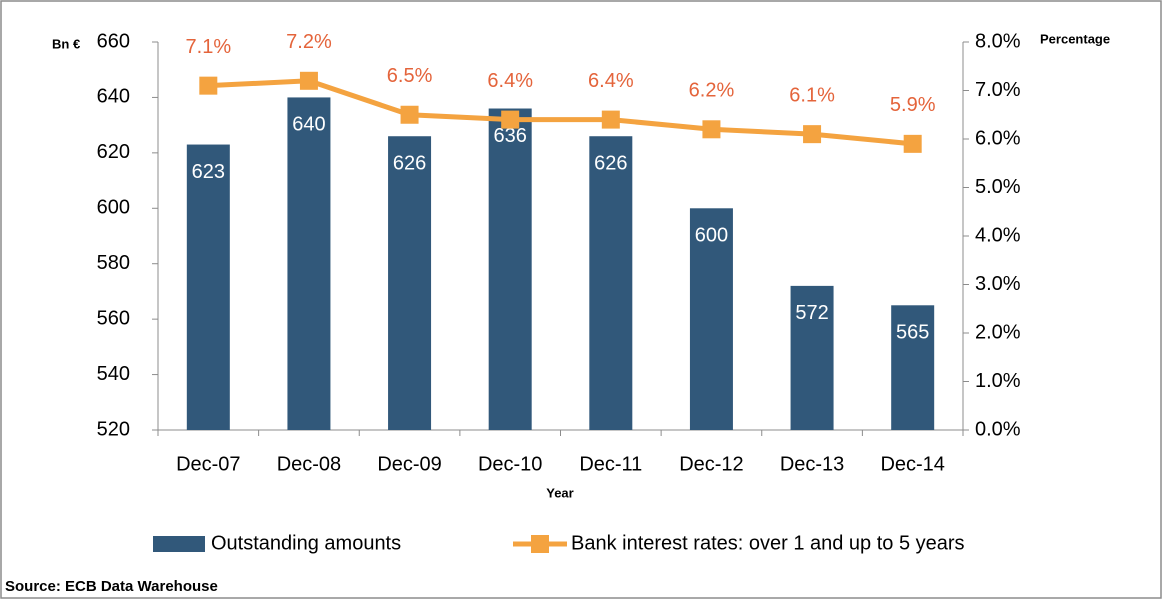  Describe the element at coordinates (209, 47) in the screenshot. I see `line-label: 7.1%` at that location.